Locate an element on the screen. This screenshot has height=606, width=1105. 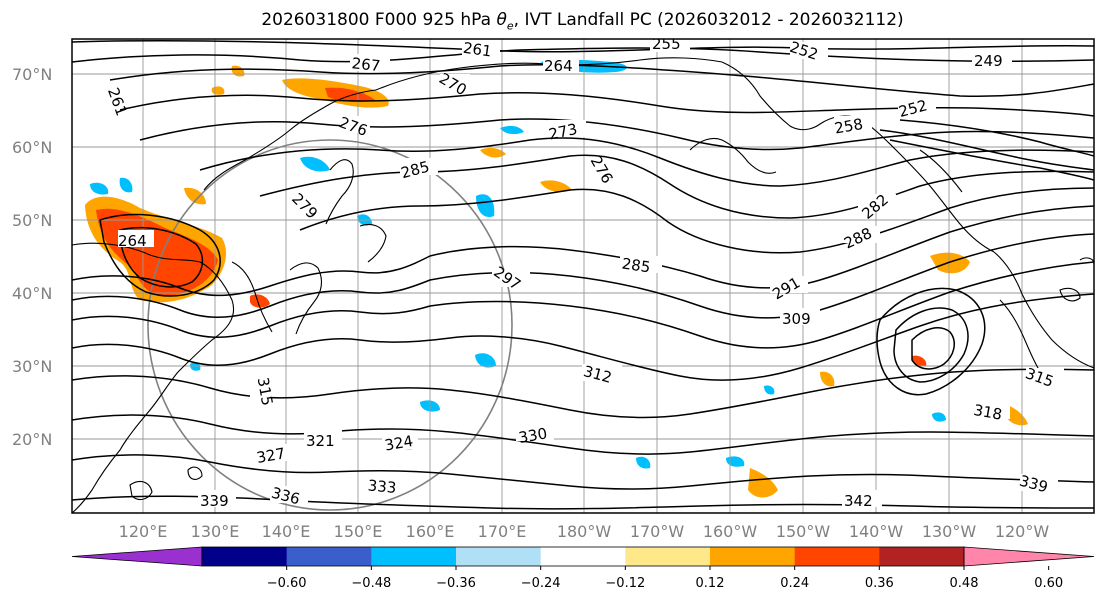
lon-label: 150°E is located at coordinates (358, 531).